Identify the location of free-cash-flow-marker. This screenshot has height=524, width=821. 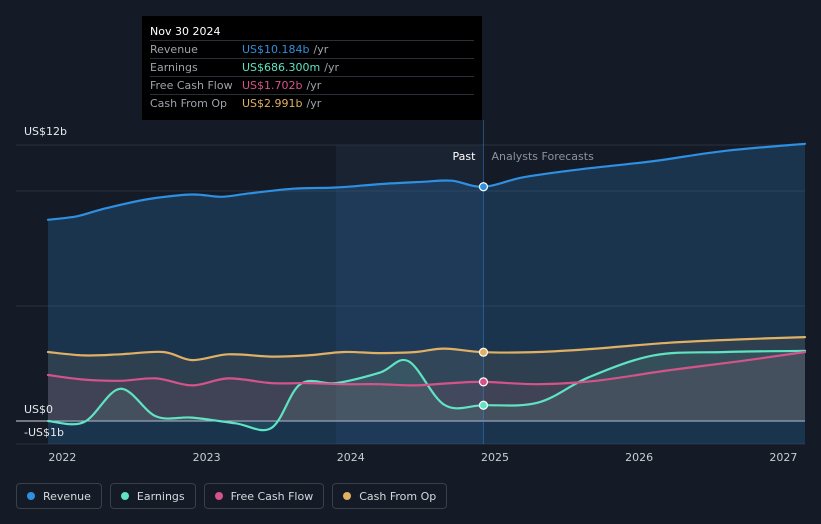
(483, 382).